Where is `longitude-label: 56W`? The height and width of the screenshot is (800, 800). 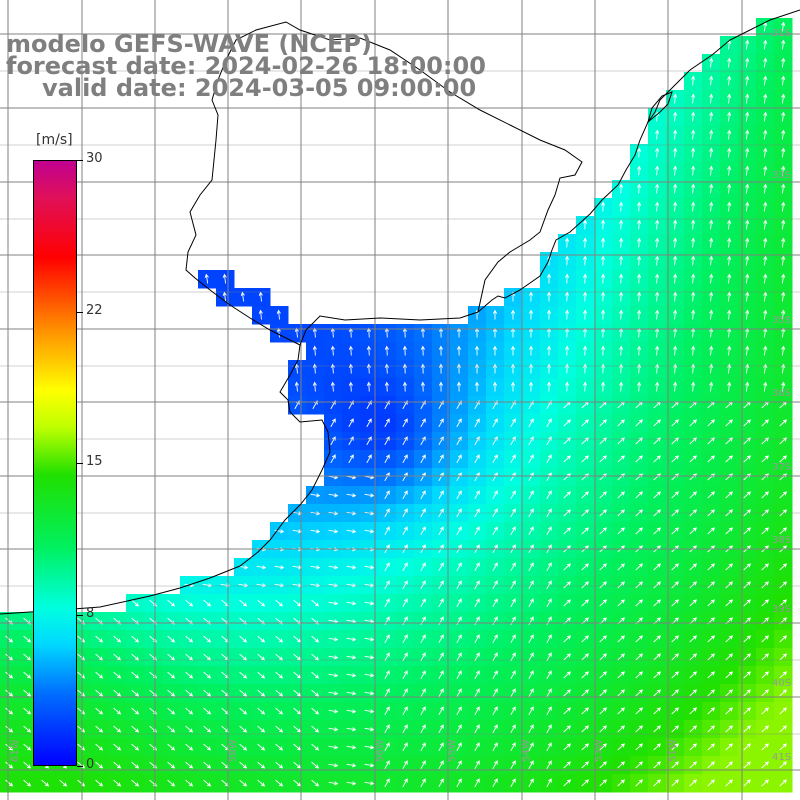
longitude-label: 56W is located at coordinates (380, 750).